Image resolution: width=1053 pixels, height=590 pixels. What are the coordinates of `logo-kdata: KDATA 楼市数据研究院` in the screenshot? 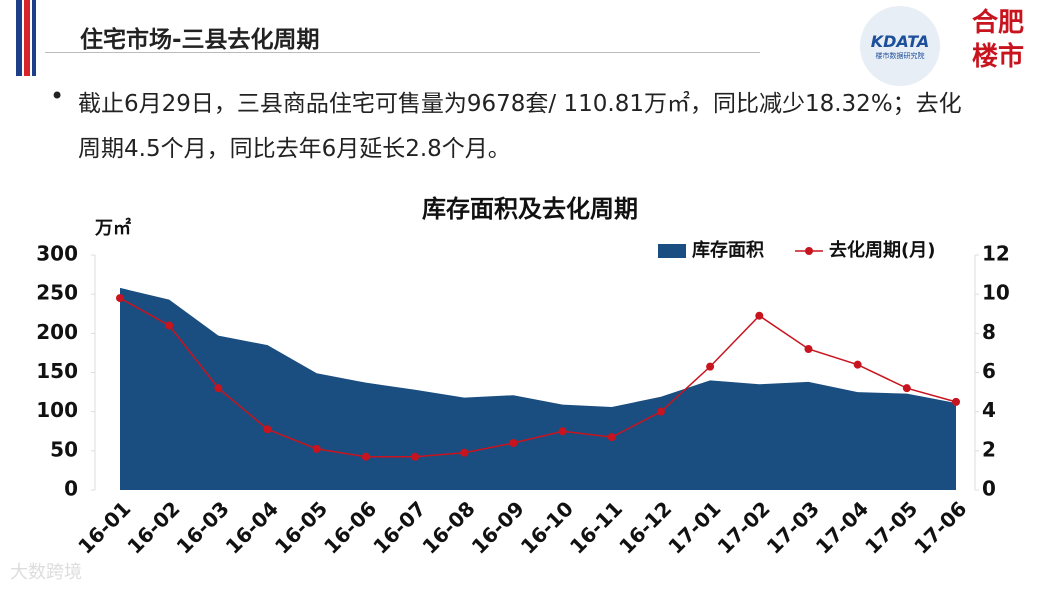 It's located at (900, 46).